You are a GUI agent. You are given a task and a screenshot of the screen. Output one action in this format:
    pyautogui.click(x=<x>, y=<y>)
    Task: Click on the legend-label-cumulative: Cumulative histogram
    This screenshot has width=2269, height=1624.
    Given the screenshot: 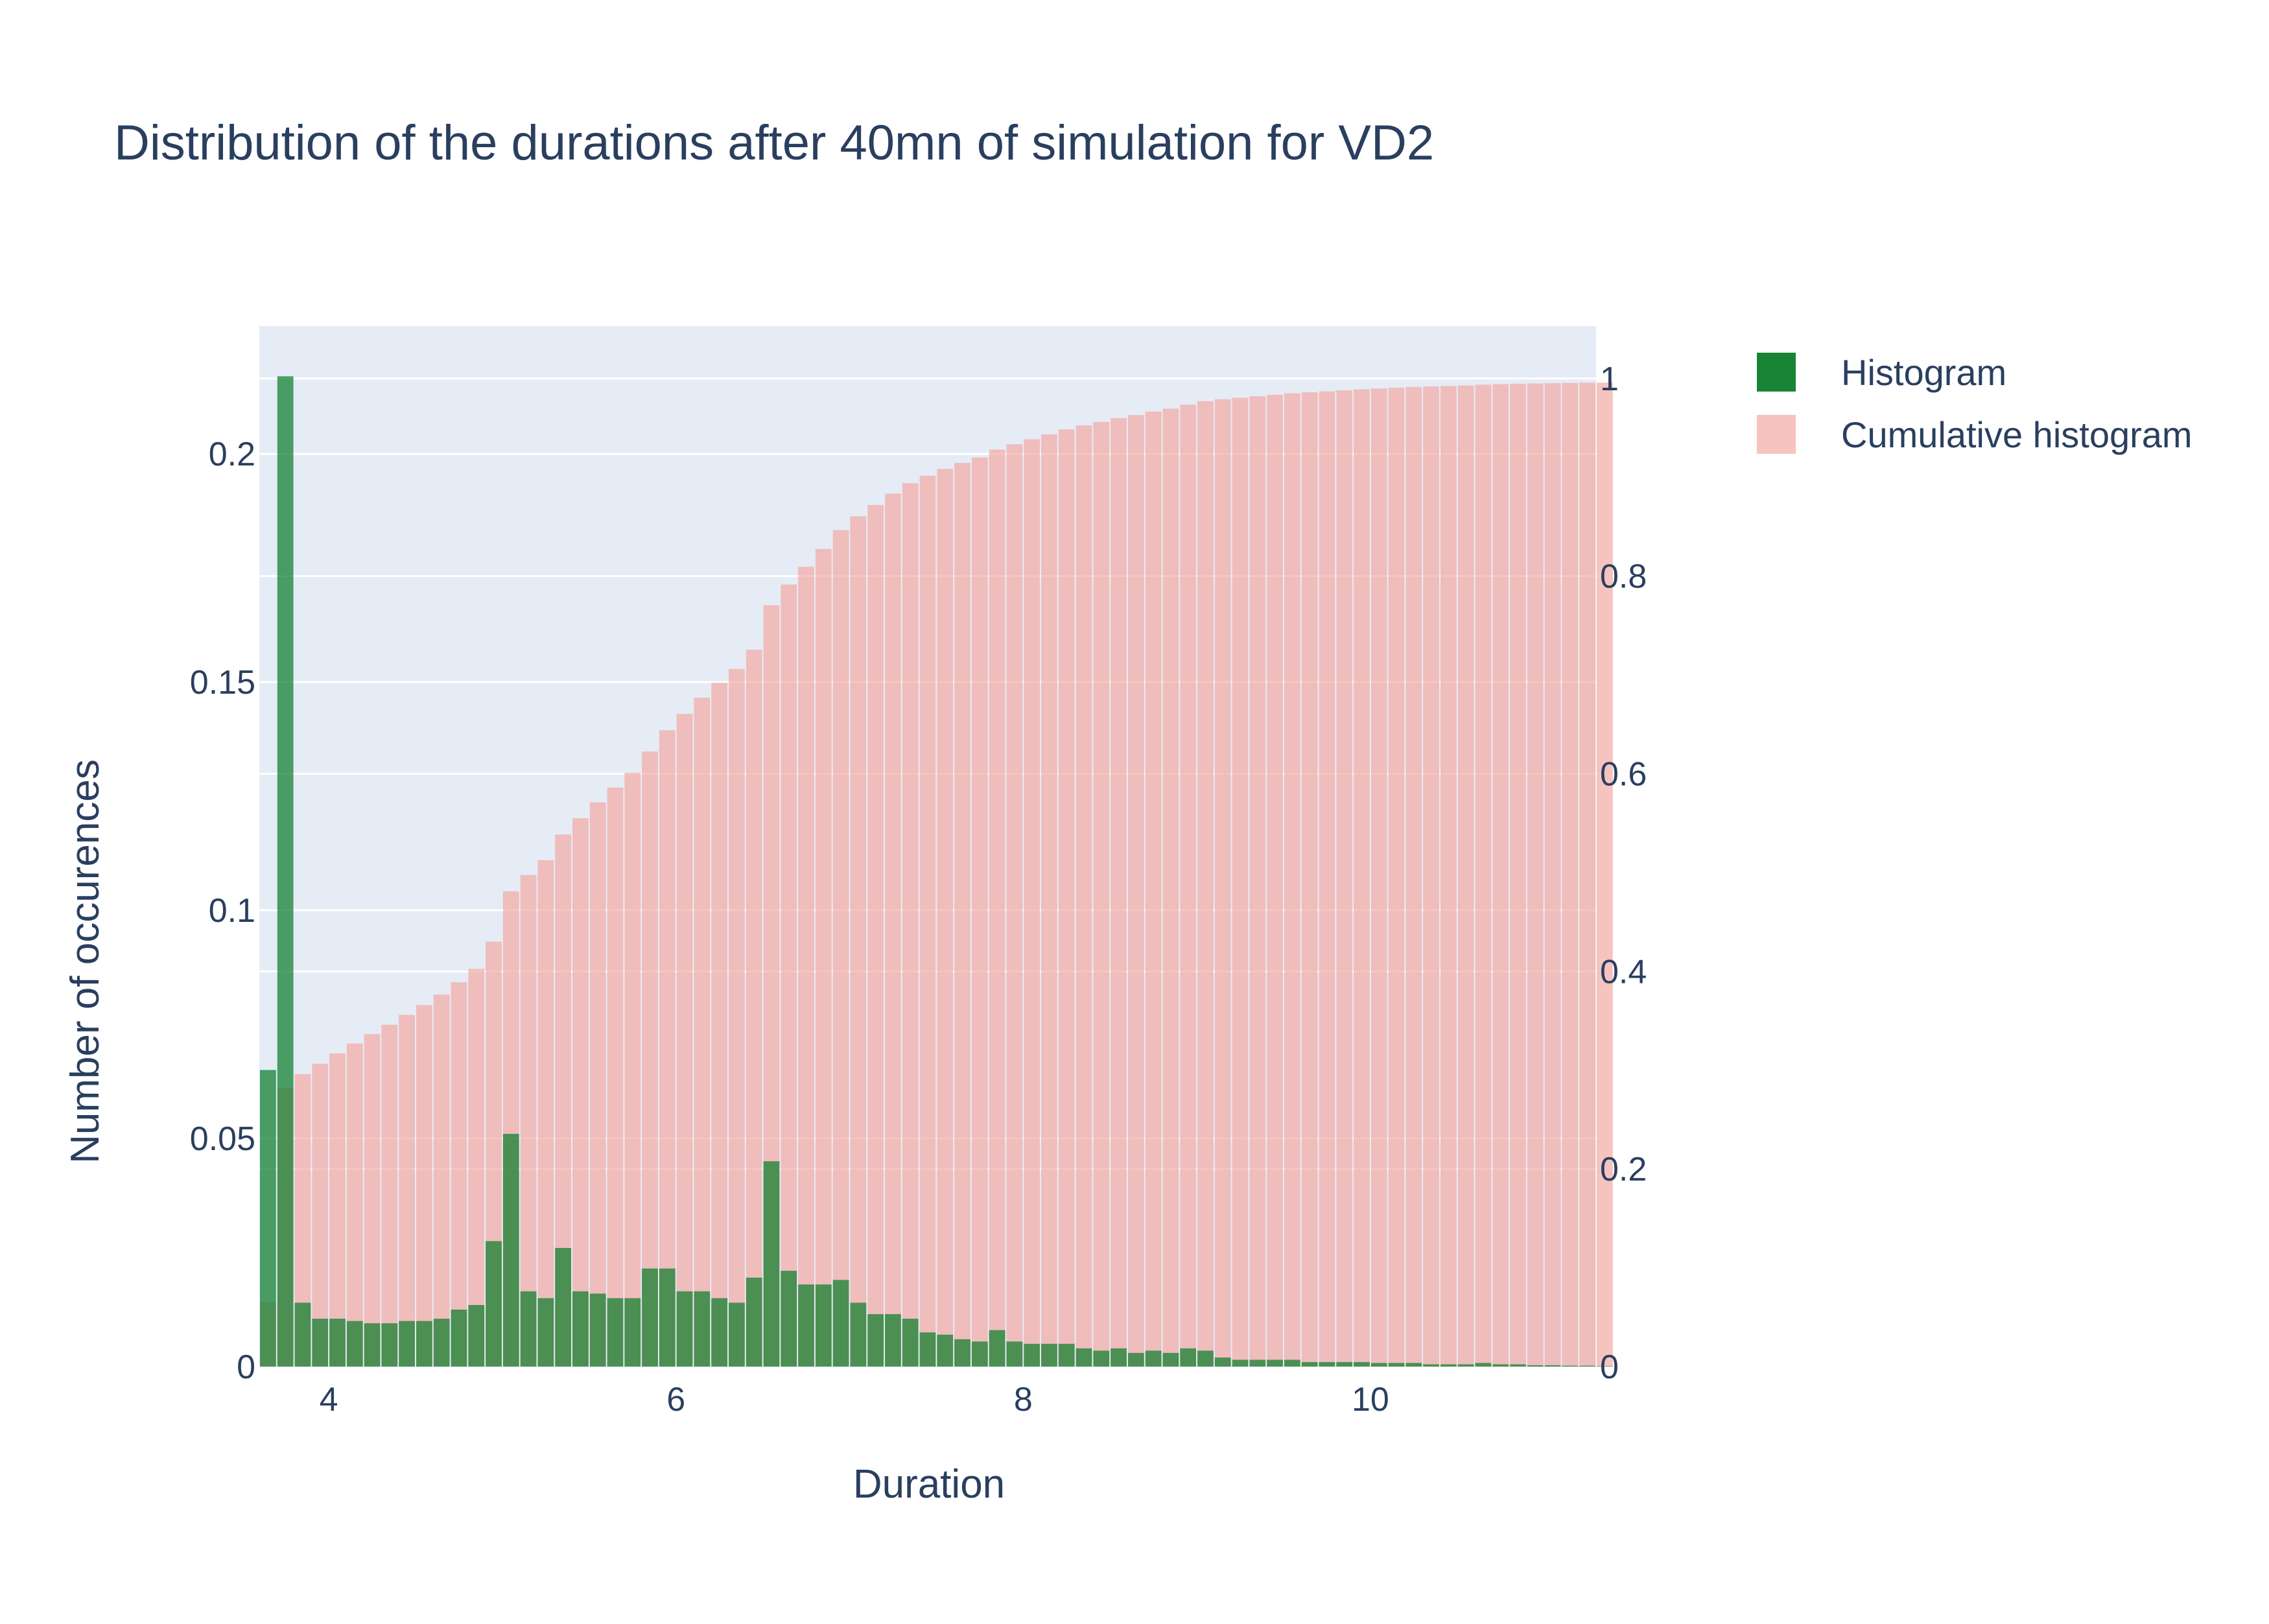 What is the action you would take?
    pyautogui.click(x=2017, y=434)
    